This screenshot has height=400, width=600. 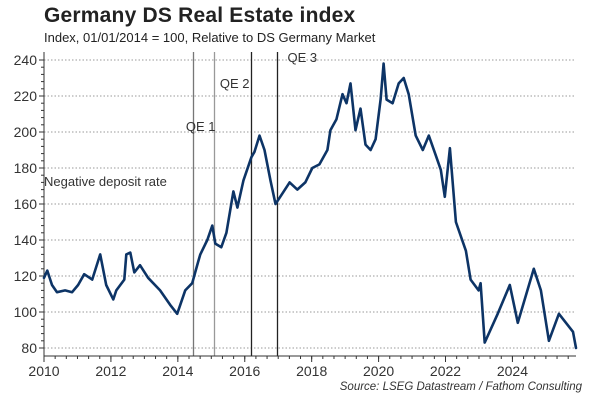 I want to click on y-tick-label: 200, so click(x=26, y=132).